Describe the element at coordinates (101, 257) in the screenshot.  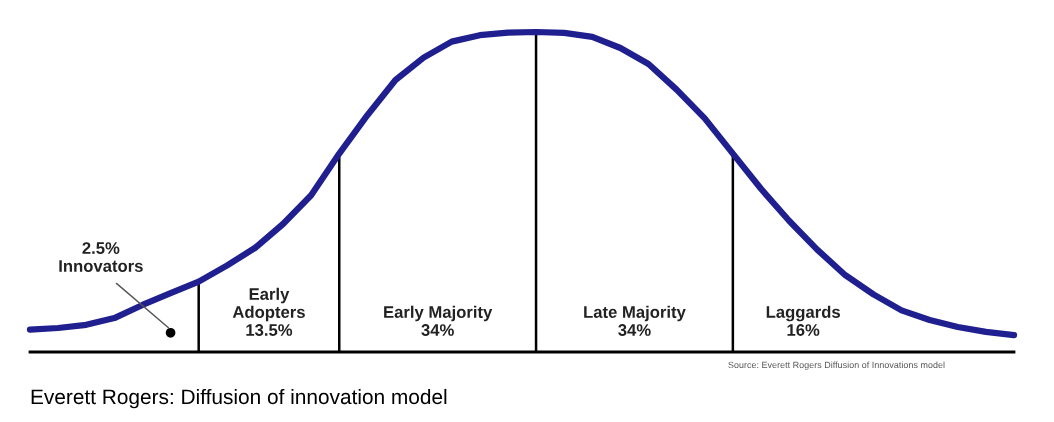
I see `annotation: 2.5% Innovators` at that location.